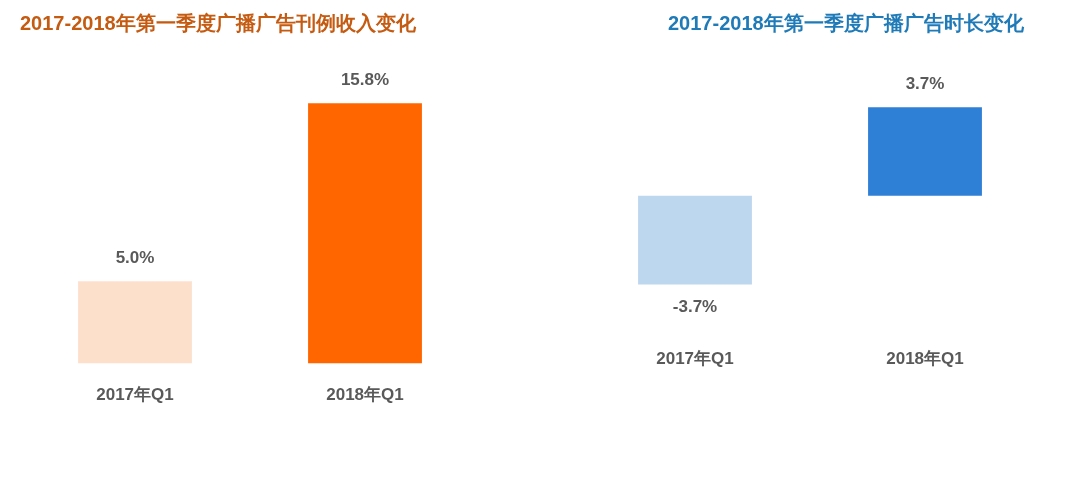  What do you see at coordinates (135, 258) in the screenshot?
I see `data-label: 5.0%` at bounding box center [135, 258].